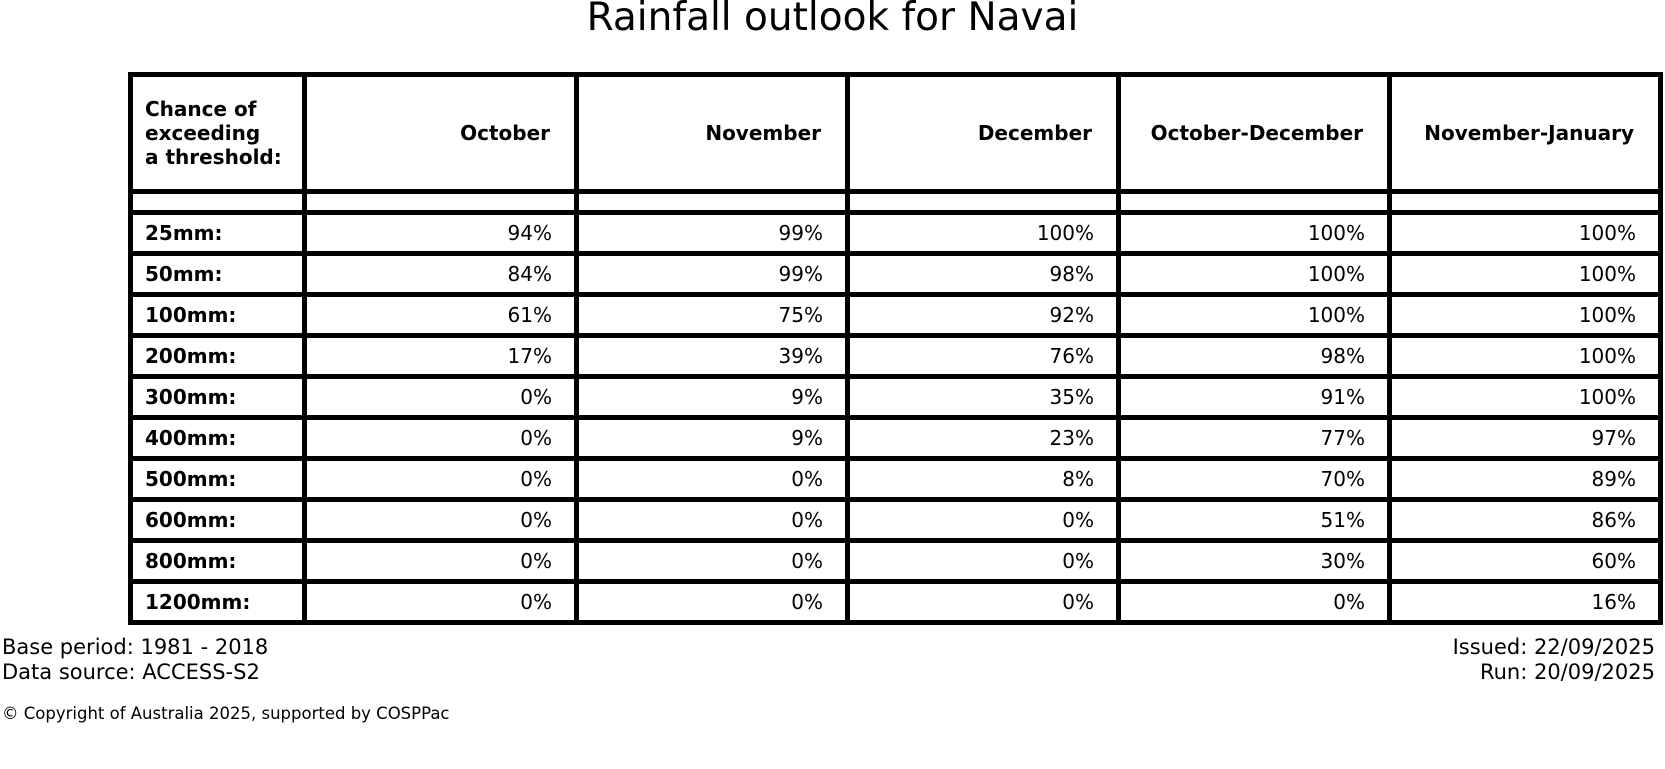 This screenshot has height=769, width=1665. What do you see at coordinates (217, 479) in the screenshot?
I see `threshold-label: 500mm:` at bounding box center [217, 479].